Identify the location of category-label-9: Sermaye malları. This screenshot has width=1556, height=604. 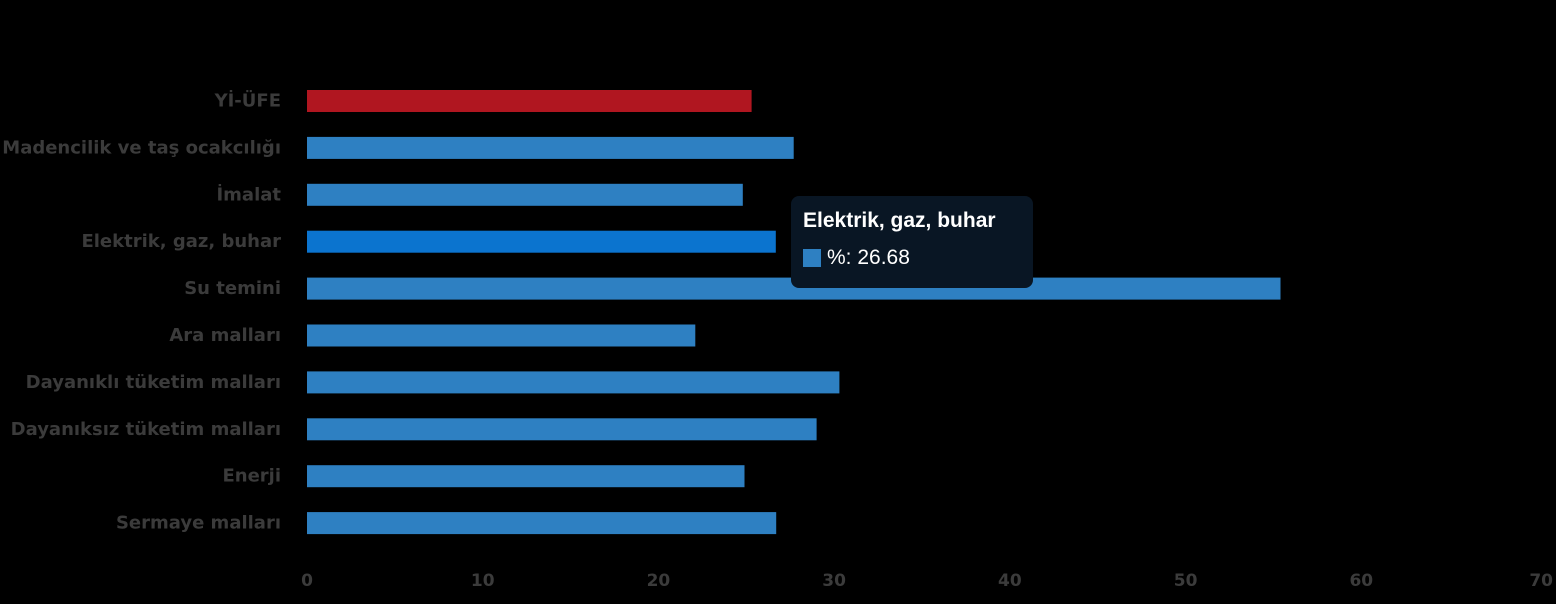
(198, 523).